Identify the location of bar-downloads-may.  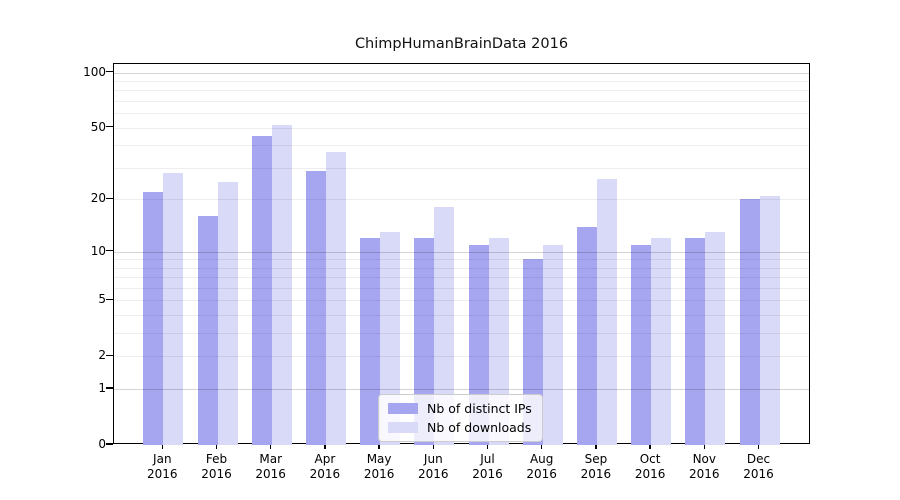
(390, 338).